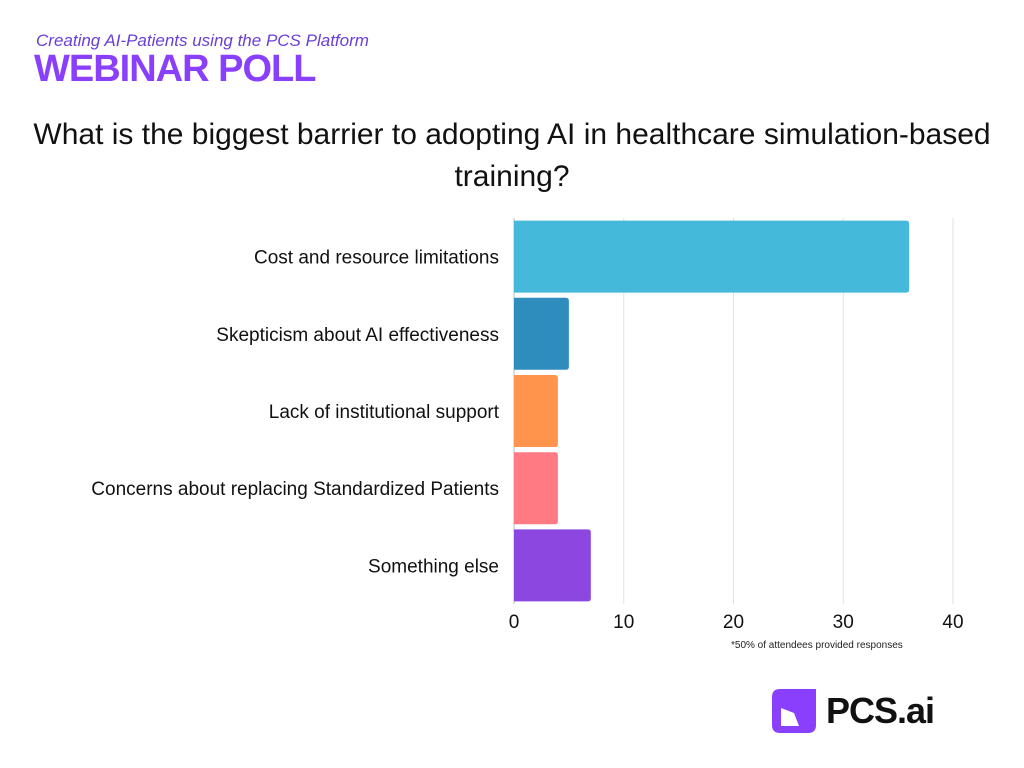 This screenshot has width=1024, height=768. I want to click on pcs-logo-text: PCS.ai, so click(880, 711).